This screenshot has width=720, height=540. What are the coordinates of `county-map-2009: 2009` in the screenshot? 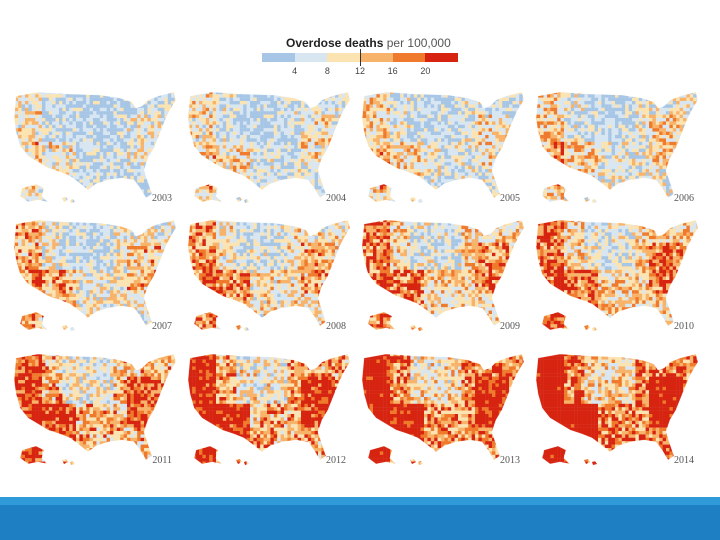 It's located at (442, 273).